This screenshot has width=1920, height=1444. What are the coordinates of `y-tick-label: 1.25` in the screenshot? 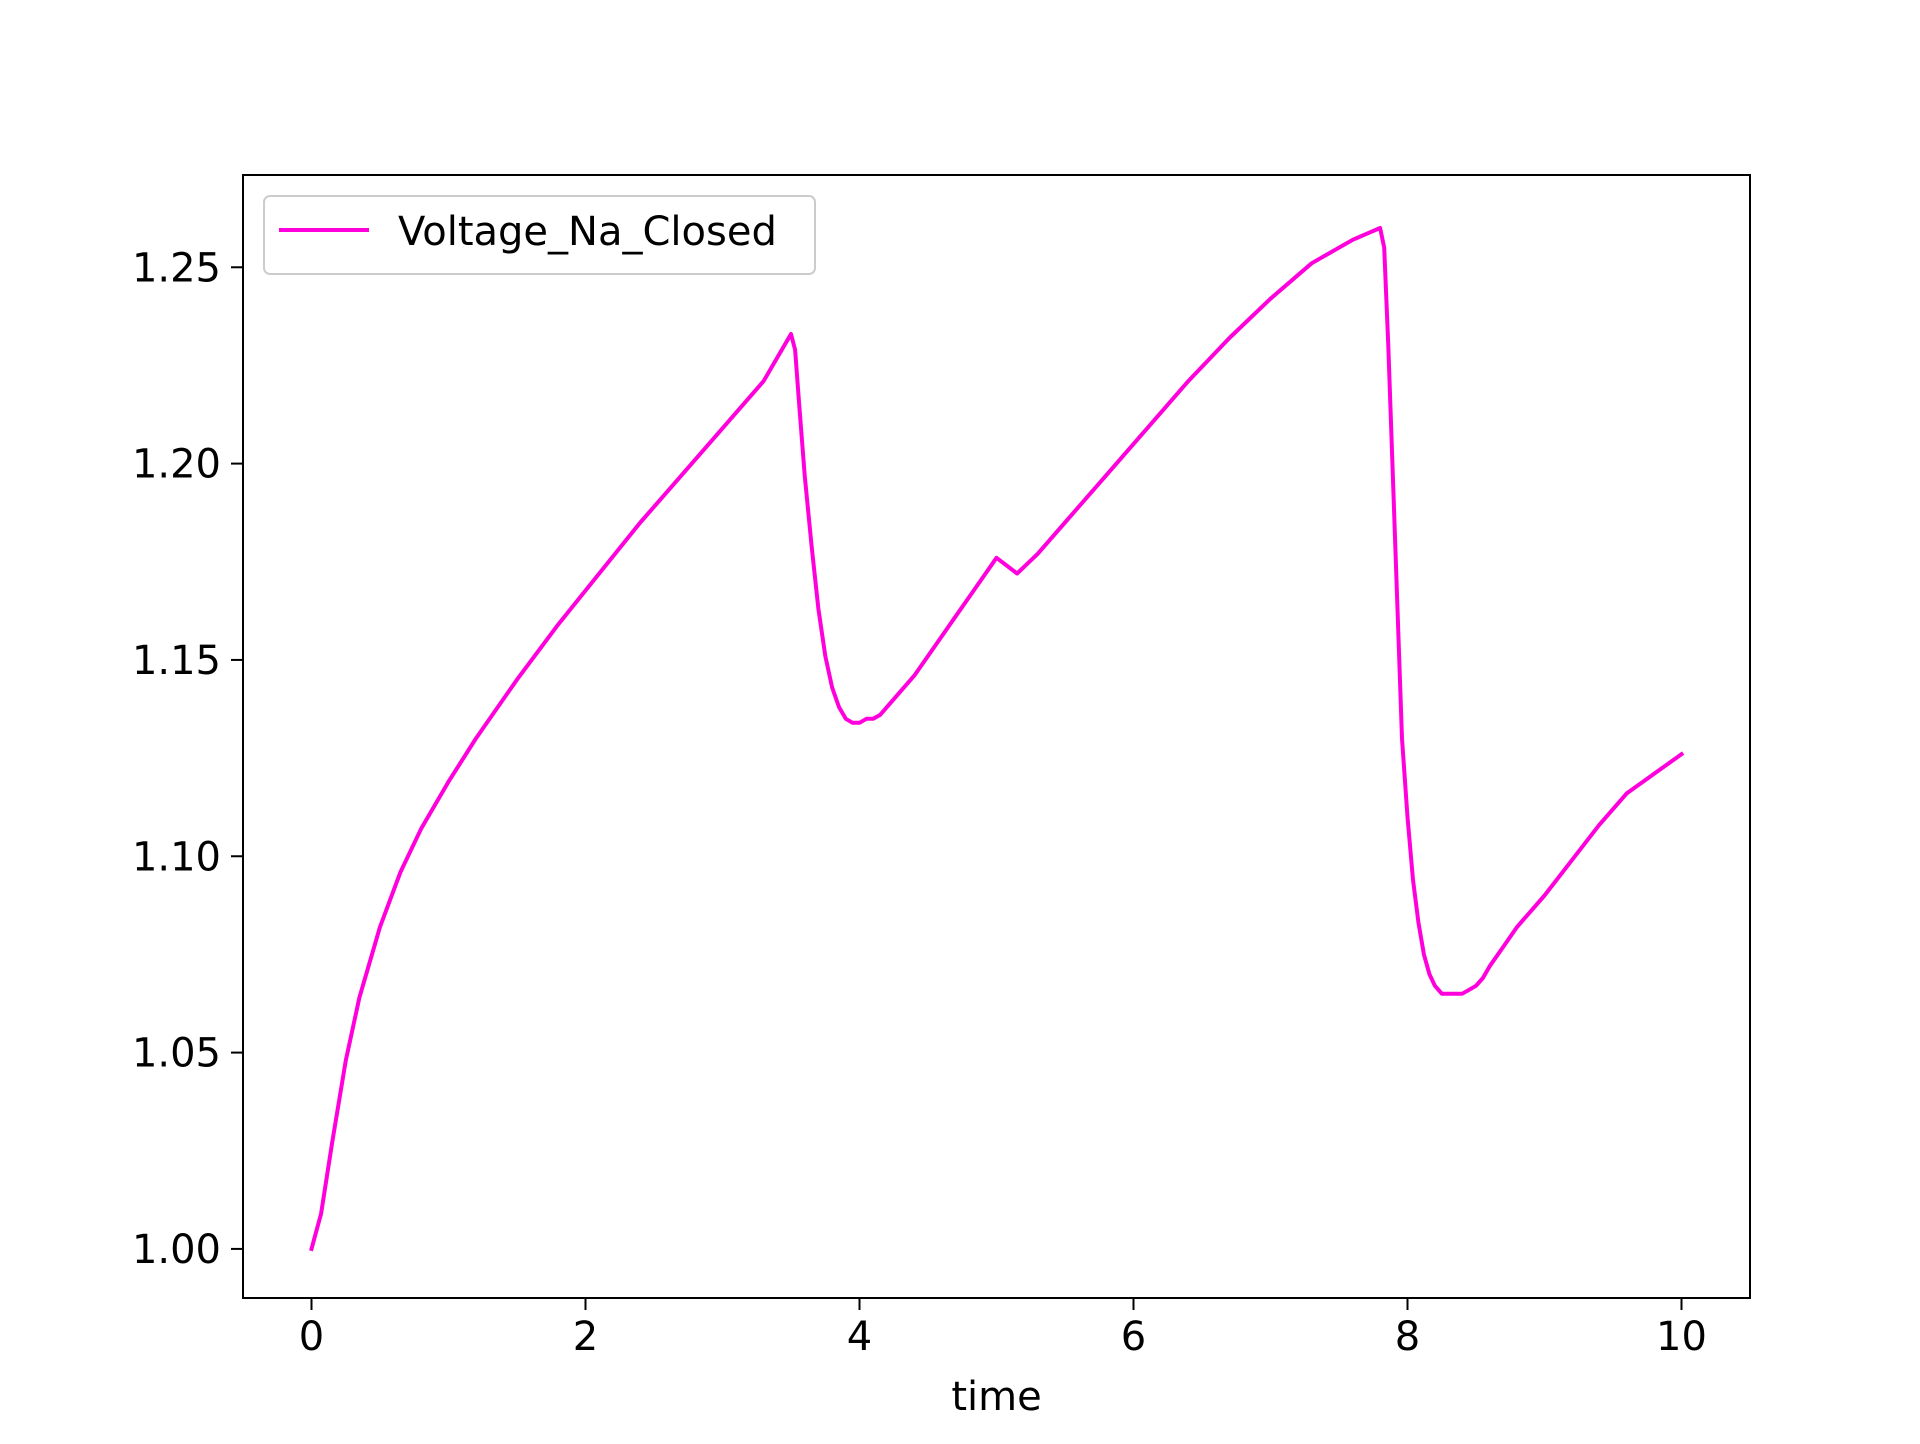 It's located at (176, 268).